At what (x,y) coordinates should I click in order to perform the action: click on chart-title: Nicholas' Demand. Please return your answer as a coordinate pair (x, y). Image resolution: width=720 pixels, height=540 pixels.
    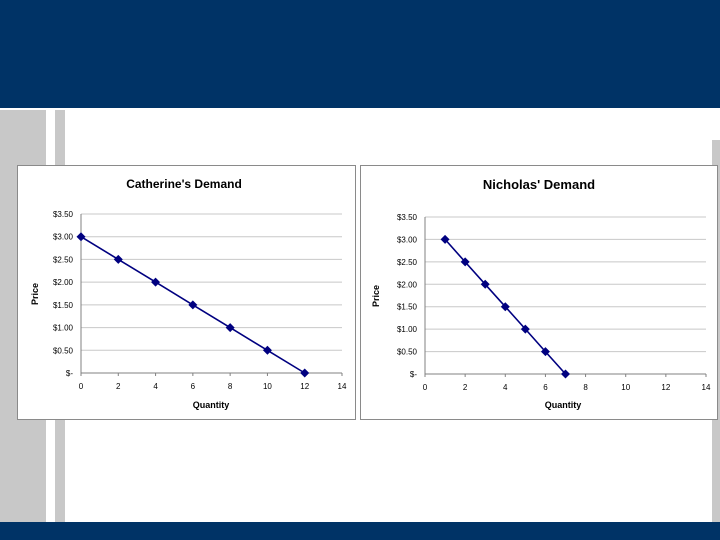
    Looking at the image, I should click on (539, 184).